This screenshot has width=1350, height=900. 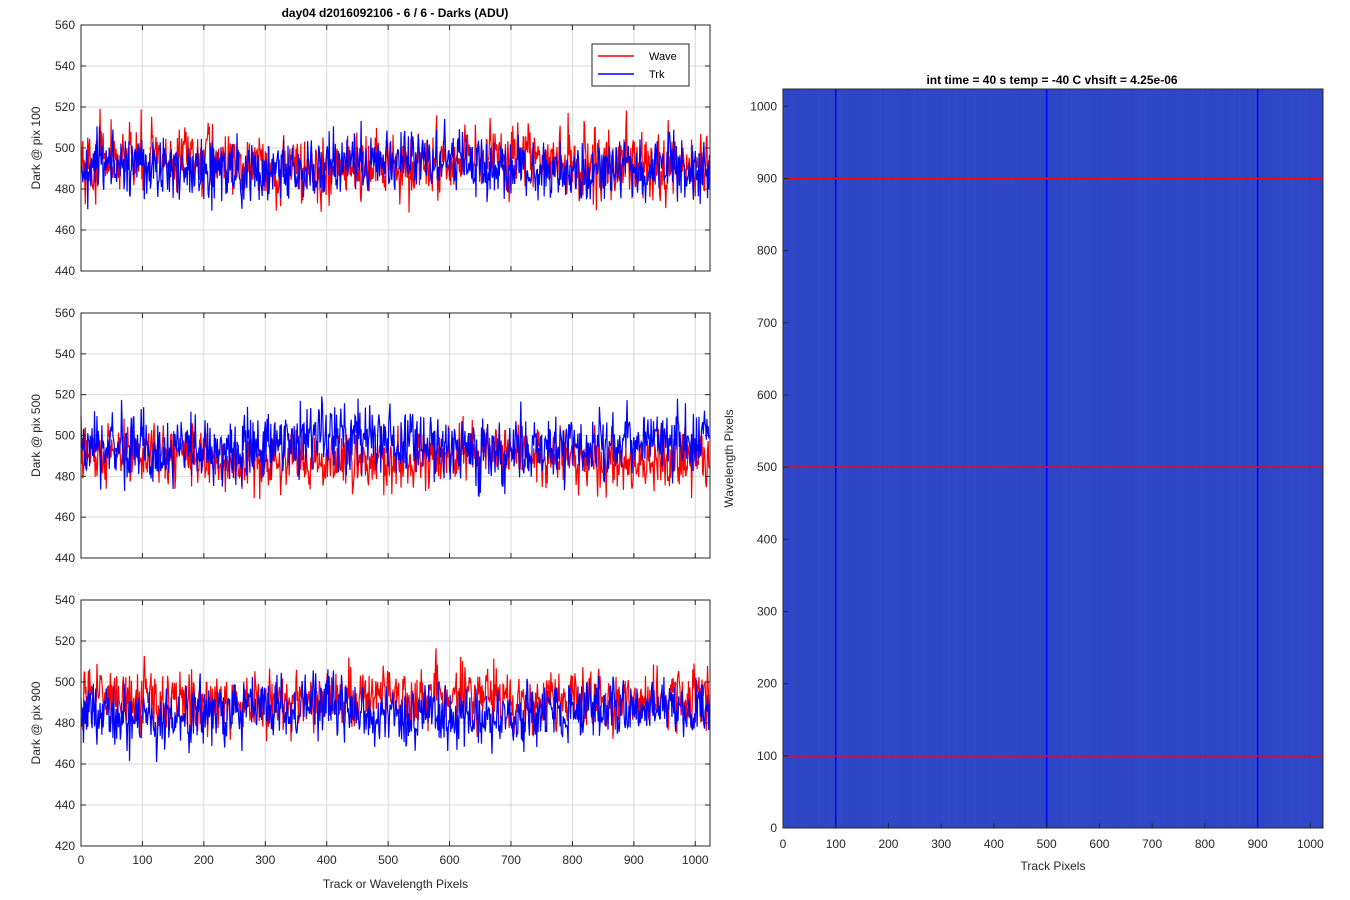 I want to click on y-tick-label: 400, so click(x=767, y=539).